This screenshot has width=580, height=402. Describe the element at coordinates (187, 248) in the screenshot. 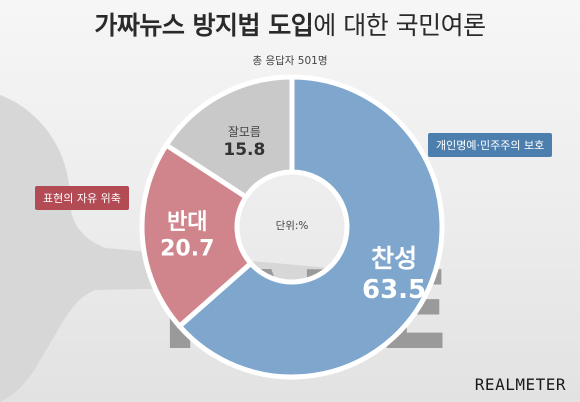

I see `slice-value-oppose: 20.7` at that location.